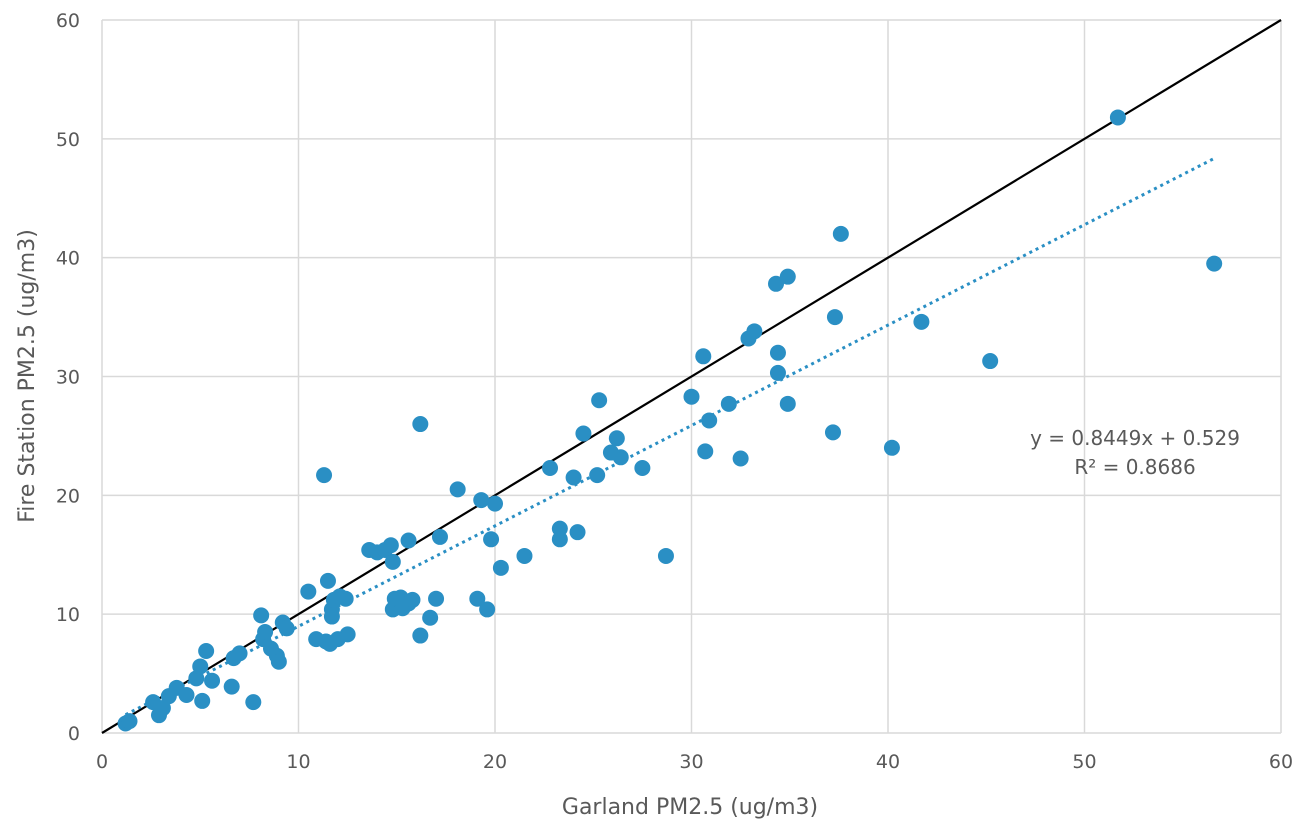 Image resolution: width=1309 pixels, height=824 pixels. Describe the element at coordinates (74, 734) in the screenshot. I see `y-tick-label: 0` at that location.